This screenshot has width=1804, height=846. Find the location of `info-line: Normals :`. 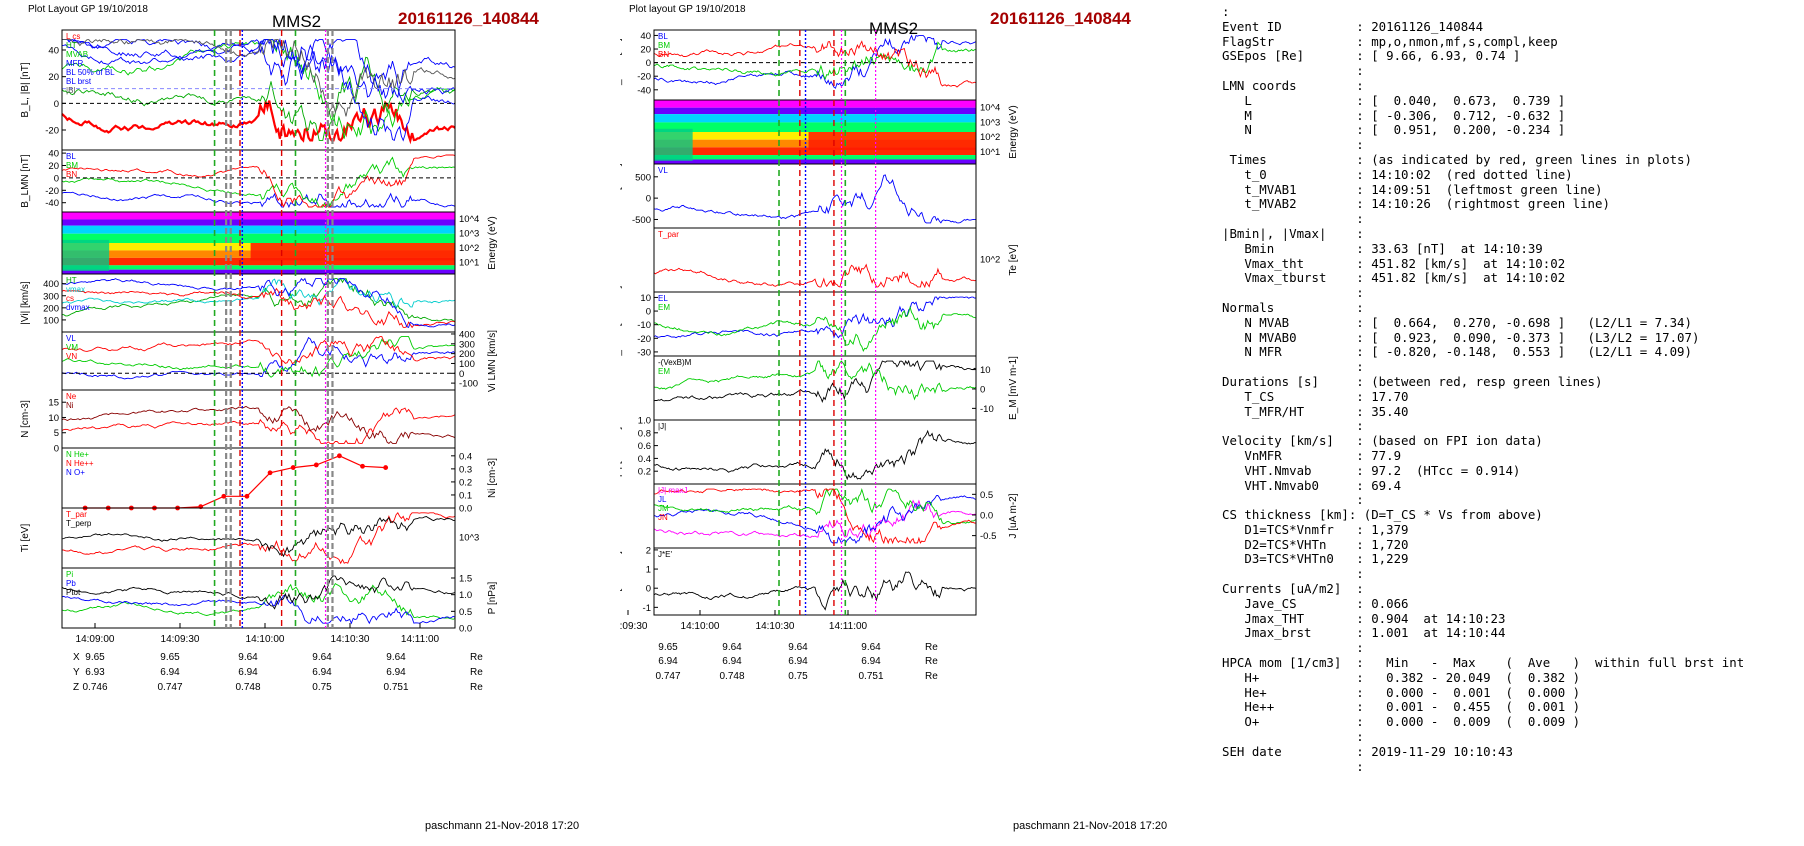

info-line: Normals : is located at coordinates (1293, 307).